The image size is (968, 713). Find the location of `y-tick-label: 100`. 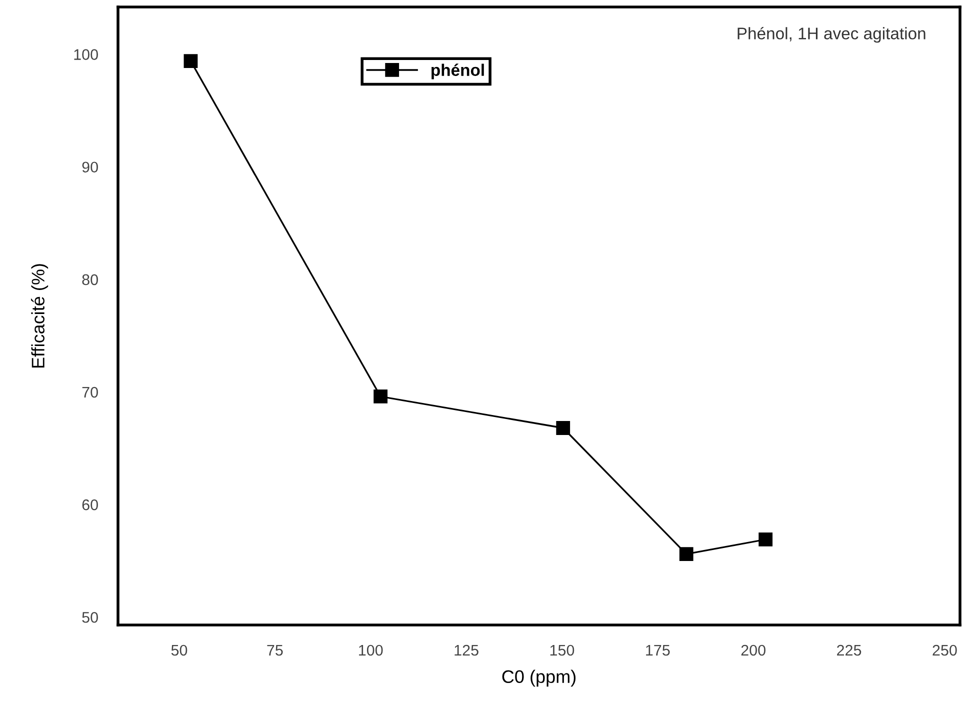

y-tick-label: 100 is located at coordinates (86, 54).